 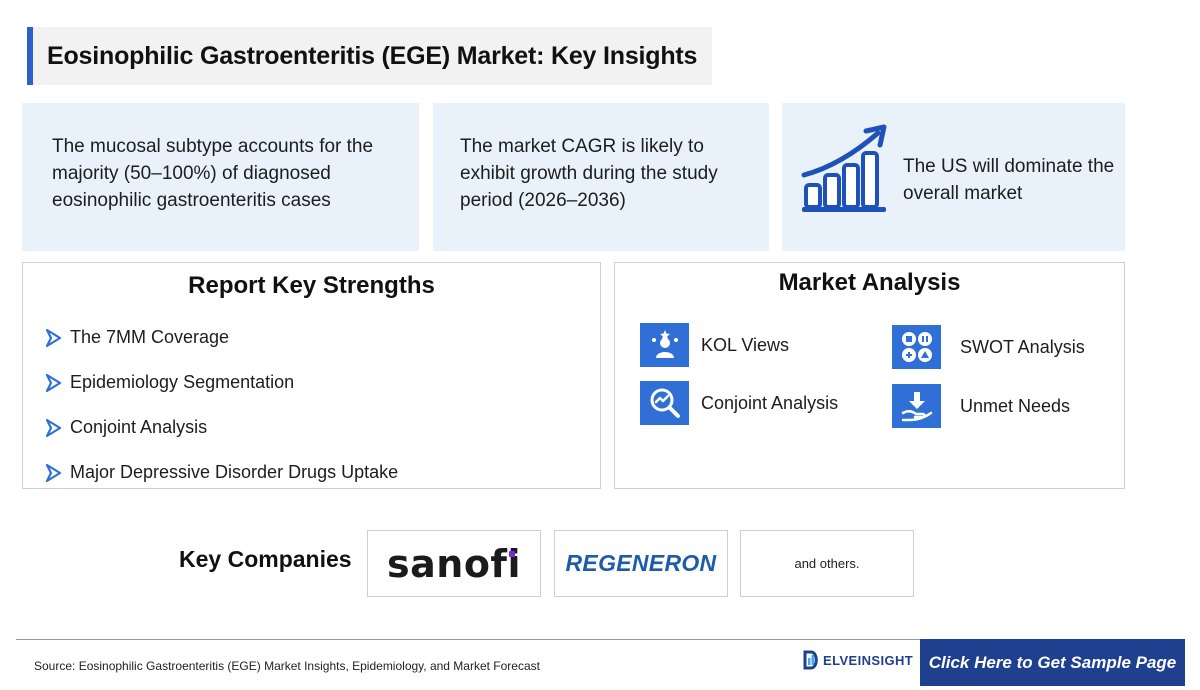 I want to click on market-analysis-label: SWOT Analysis, so click(x=1022, y=346).